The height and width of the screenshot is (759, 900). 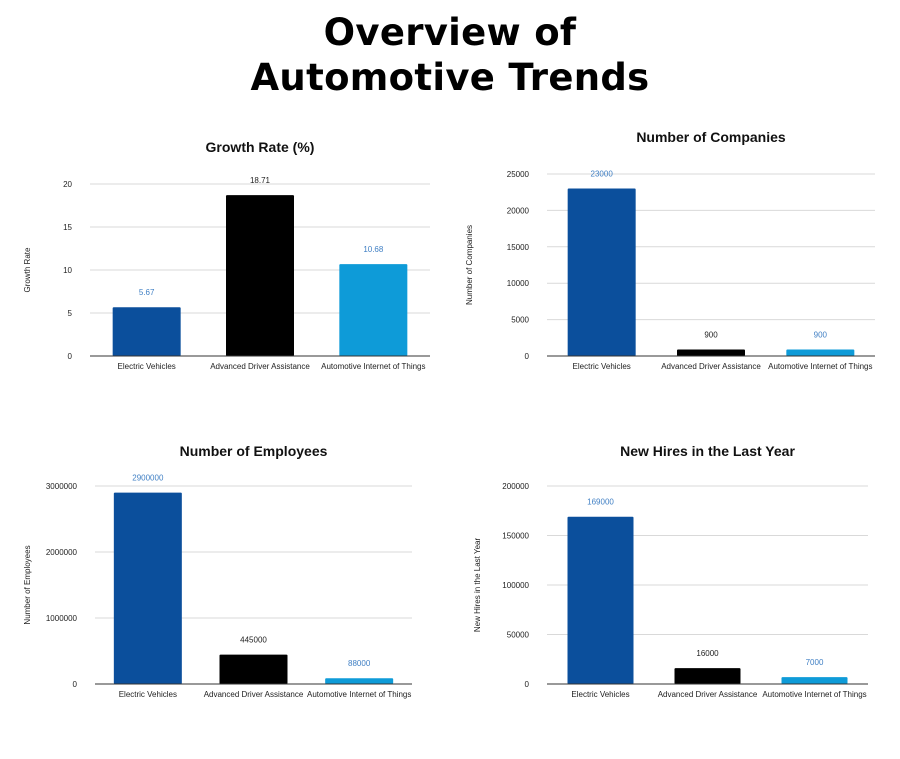 What do you see at coordinates (450, 32) in the screenshot?
I see `page-title-line-1: Overview of` at bounding box center [450, 32].